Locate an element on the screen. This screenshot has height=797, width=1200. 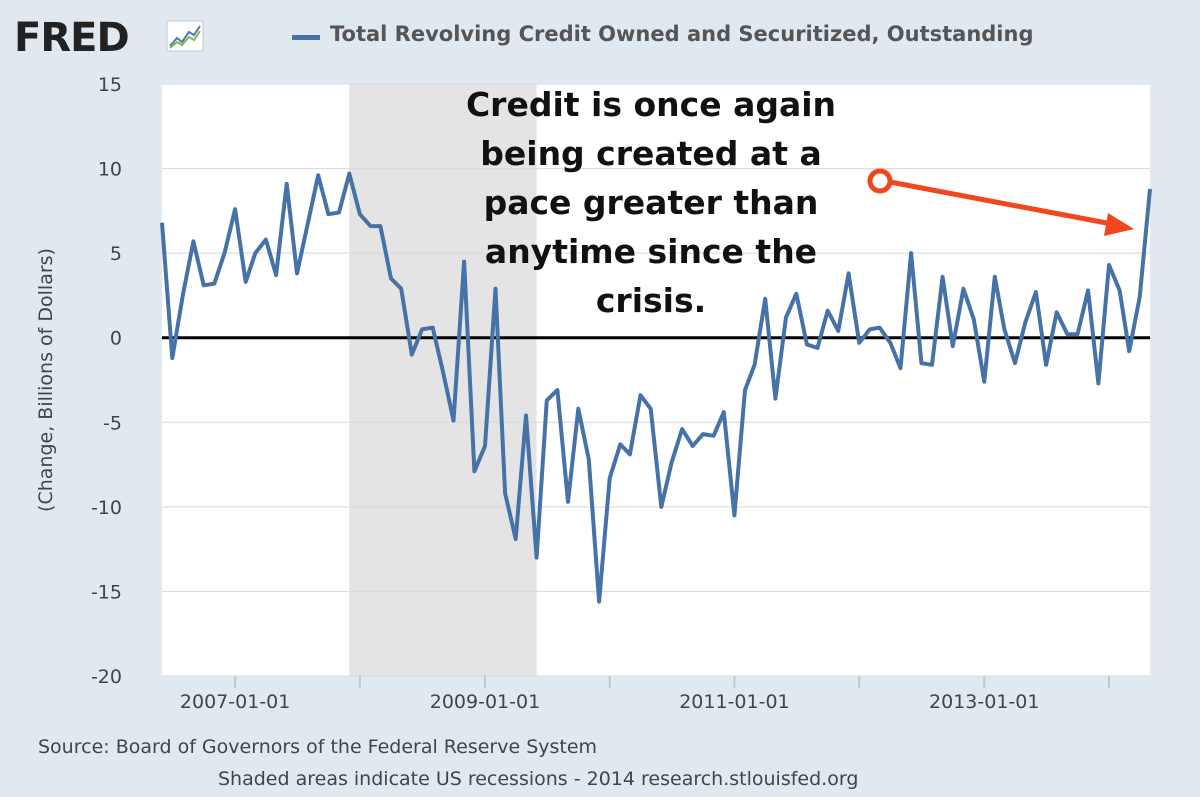
y-tick-label: -15 is located at coordinates (106, 592).